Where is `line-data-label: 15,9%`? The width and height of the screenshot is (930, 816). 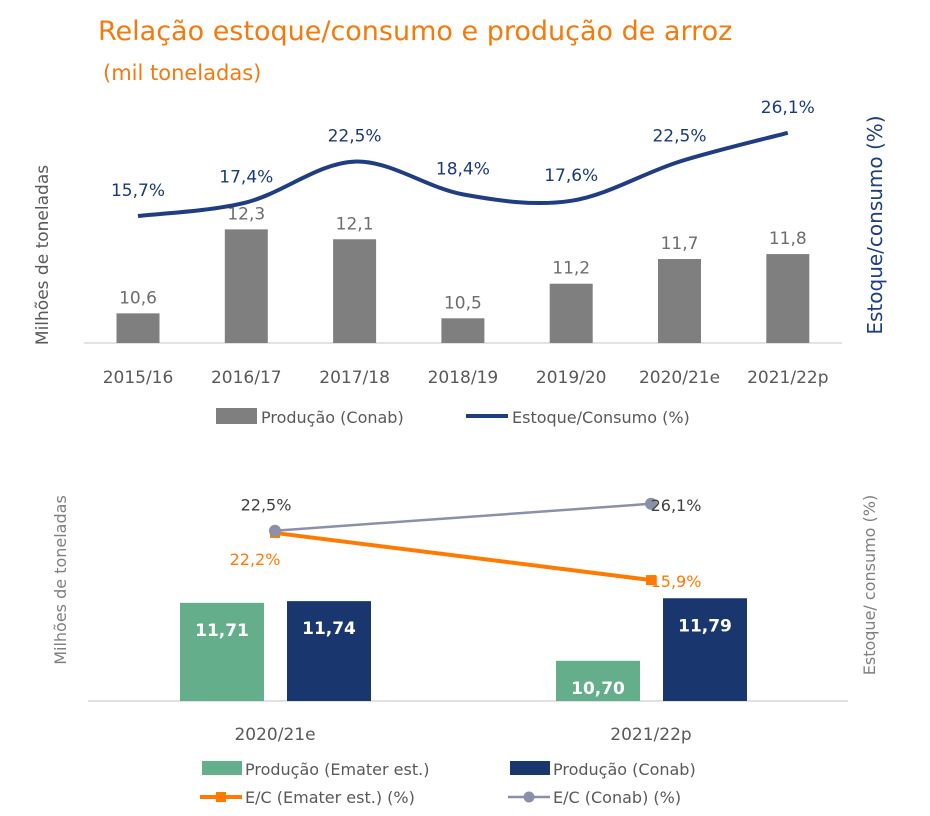
line-data-label: 15,9% is located at coordinates (676, 581).